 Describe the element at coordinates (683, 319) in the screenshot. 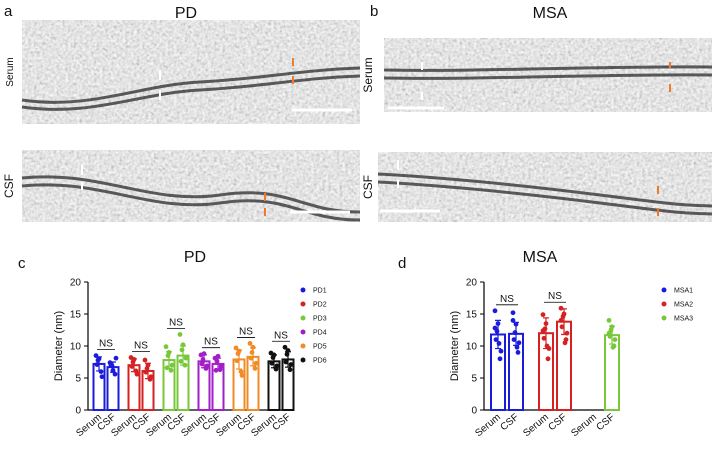

I see `legend-label: MSA3` at that location.